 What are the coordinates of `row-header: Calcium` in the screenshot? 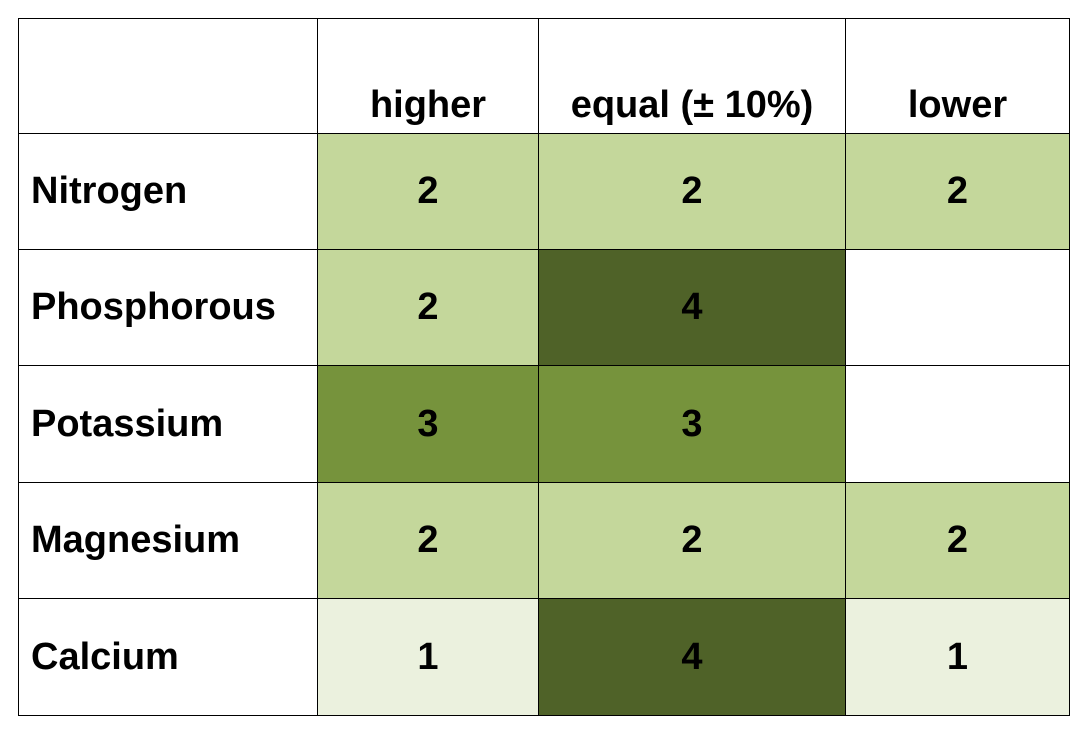 It's located at (168, 657).